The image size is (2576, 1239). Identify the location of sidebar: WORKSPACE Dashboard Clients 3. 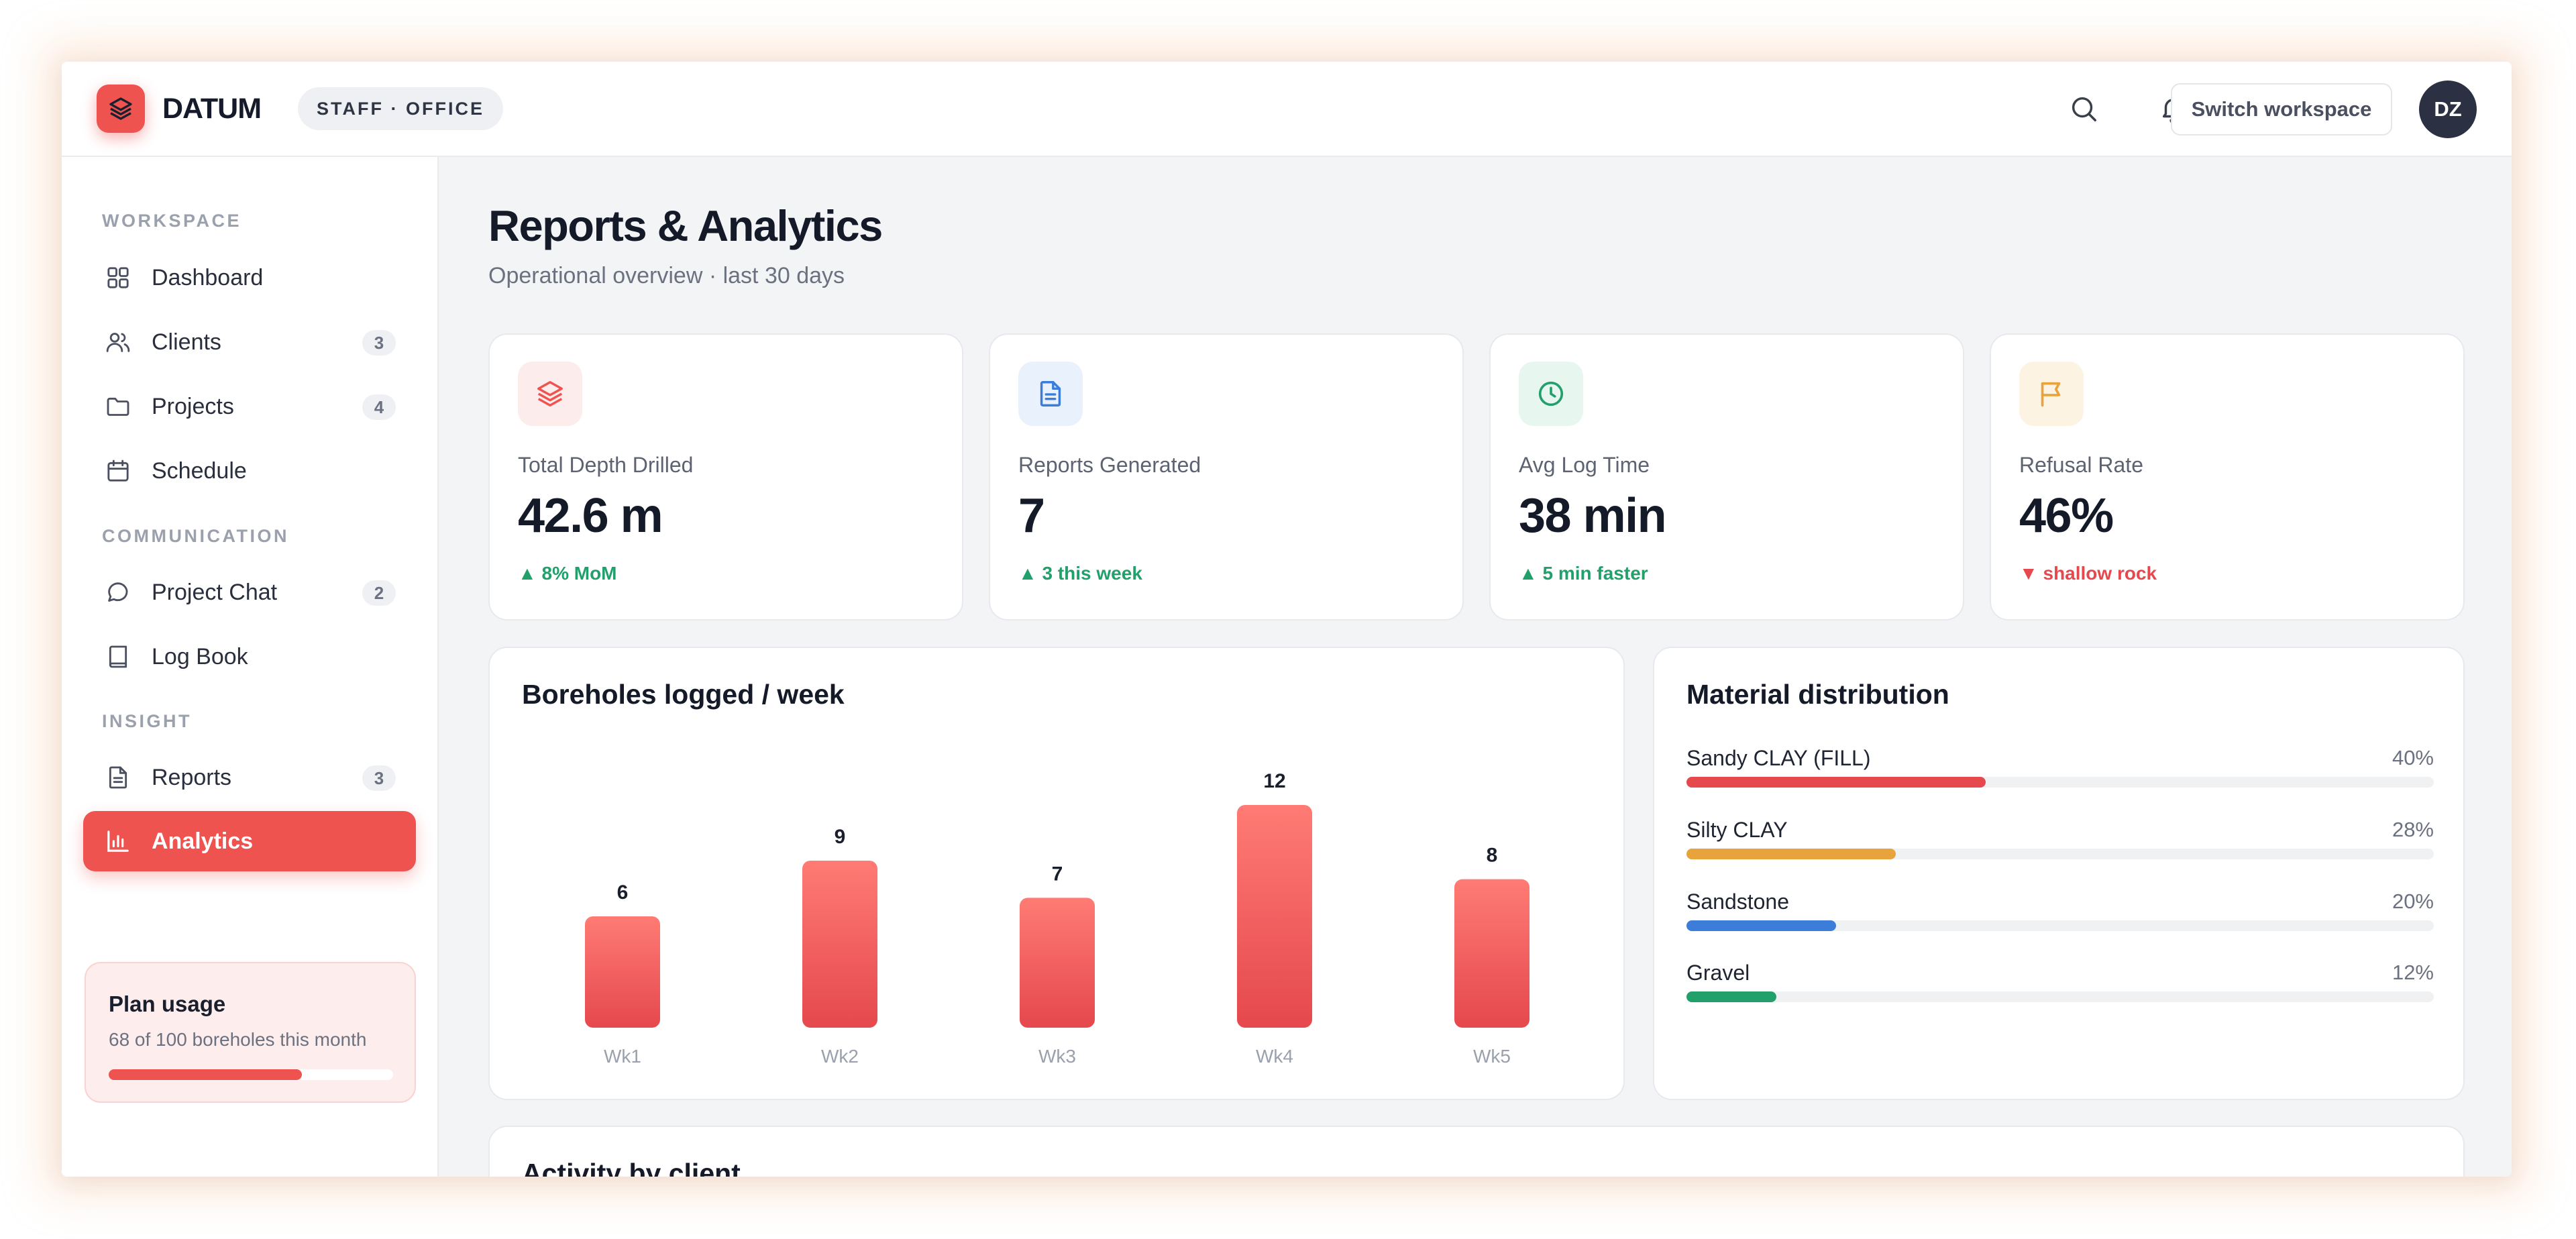
(250, 667).